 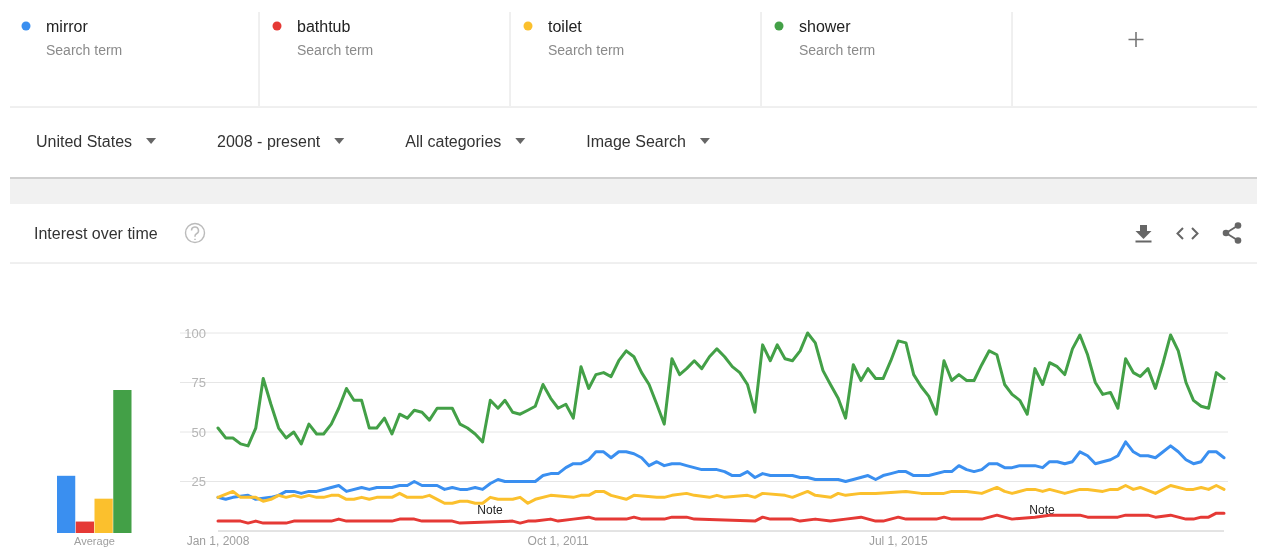 I want to click on text: Image Search, so click(x=636, y=141).